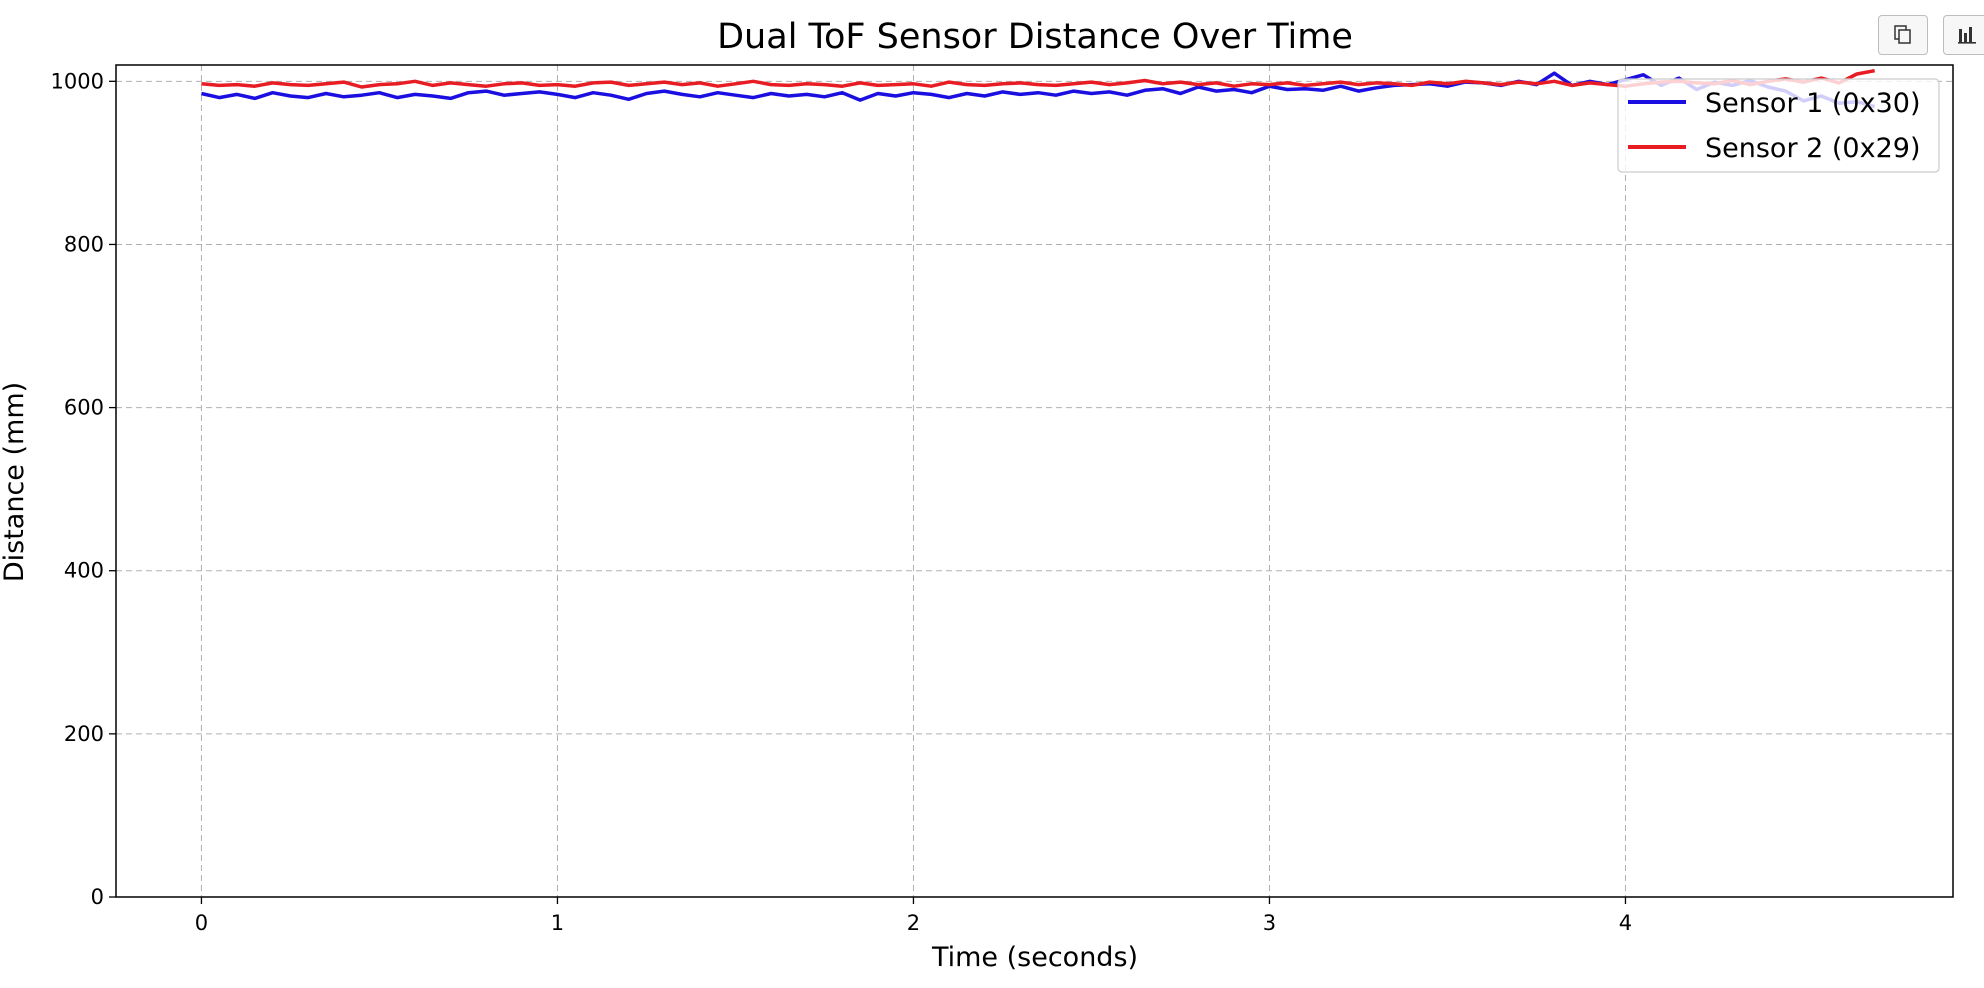 The height and width of the screenshot is (988, 1984). I want to click on x-axis-label: Time (seconds), so click(1034, 957).